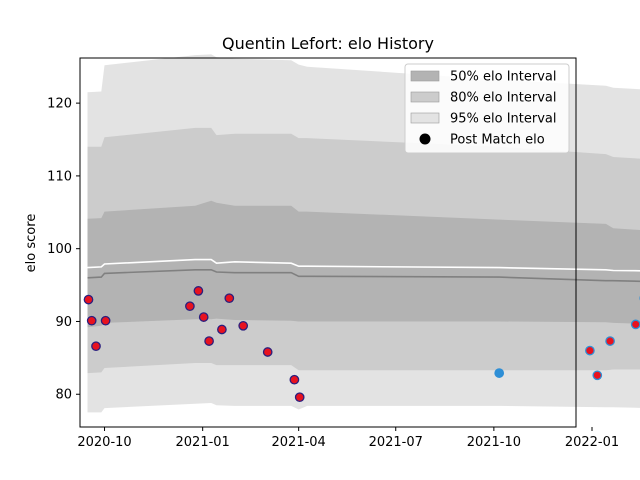  I want to click on legend-marker, so click(425, 139).